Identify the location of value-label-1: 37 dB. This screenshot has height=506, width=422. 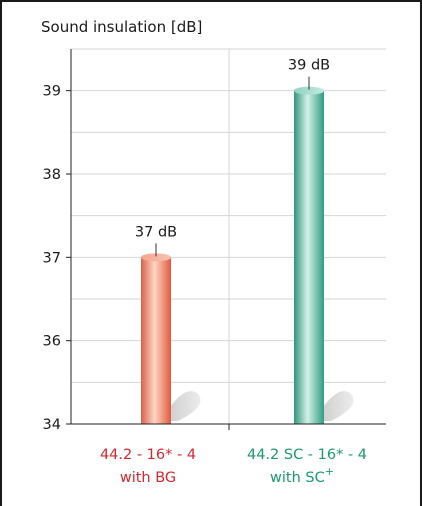
(156, 232).